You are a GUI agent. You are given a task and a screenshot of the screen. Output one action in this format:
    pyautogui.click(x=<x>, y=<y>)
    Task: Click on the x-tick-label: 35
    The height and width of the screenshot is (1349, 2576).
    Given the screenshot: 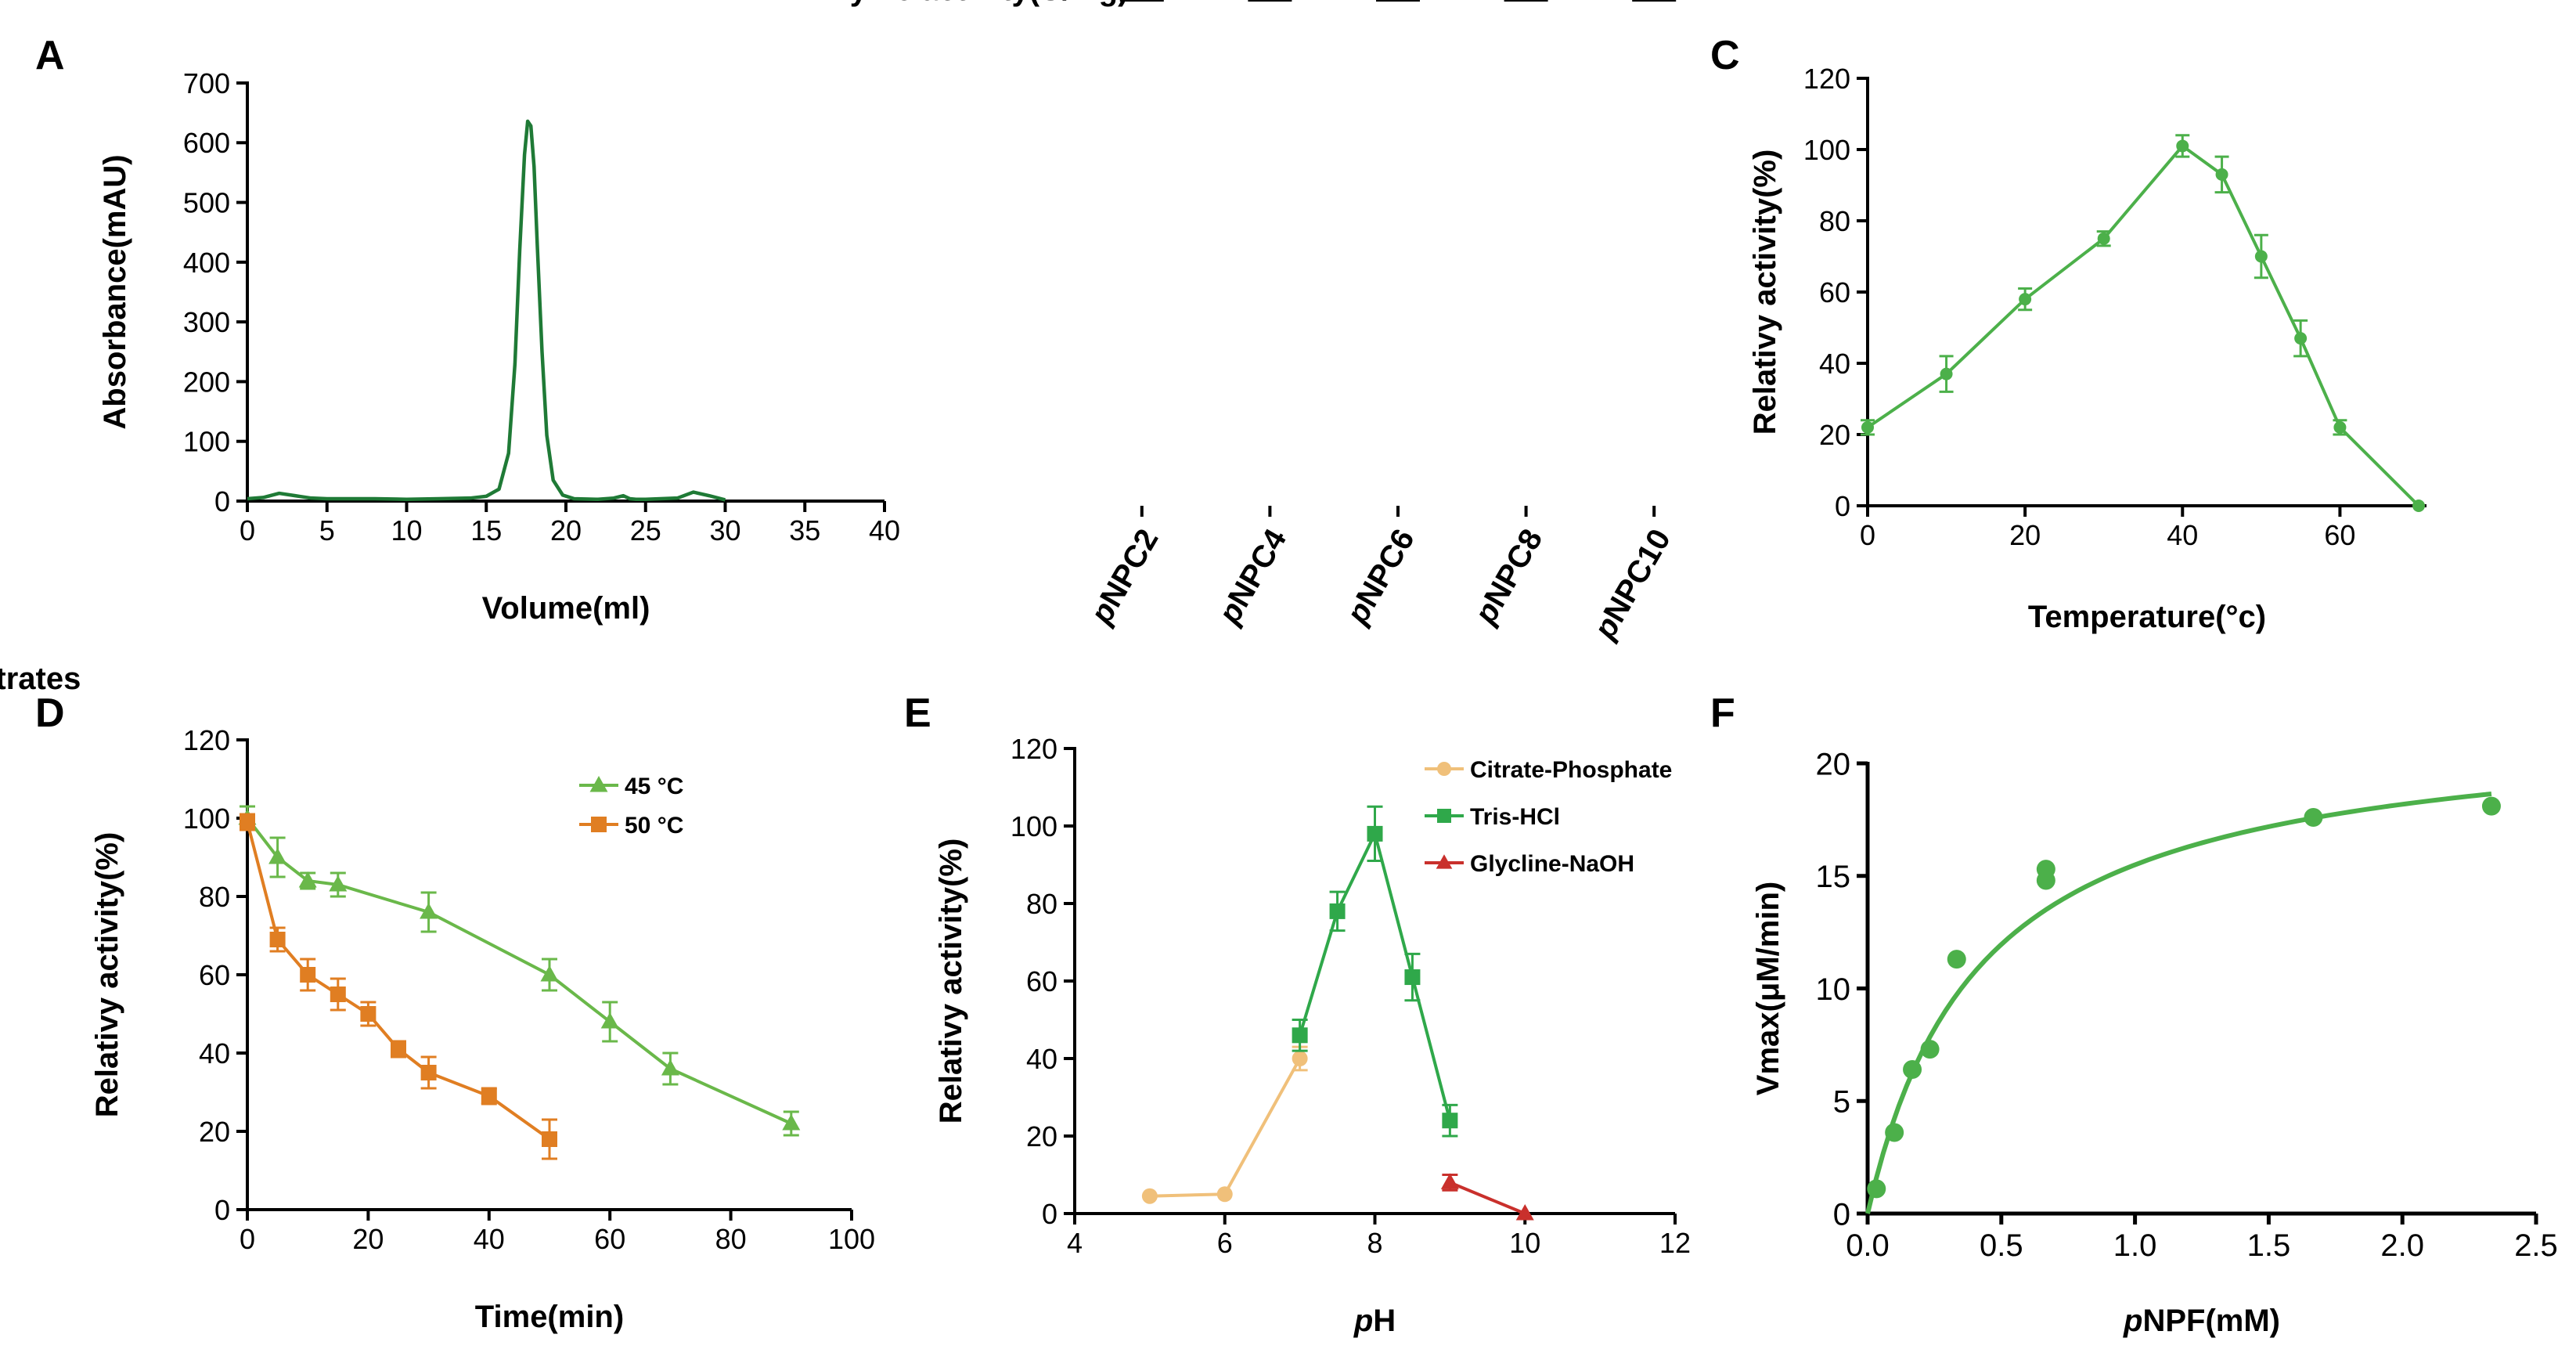 What is the action you would take?
    pyautogui.click(x=804, y=530)
    